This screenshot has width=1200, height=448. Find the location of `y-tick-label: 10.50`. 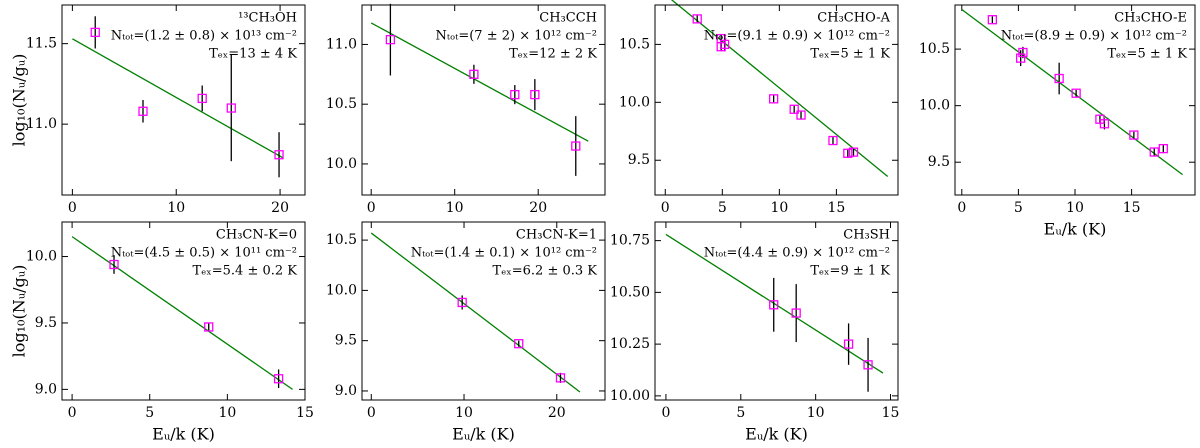

y-tick-label: 10.50 is located at coordinates (630, 292).